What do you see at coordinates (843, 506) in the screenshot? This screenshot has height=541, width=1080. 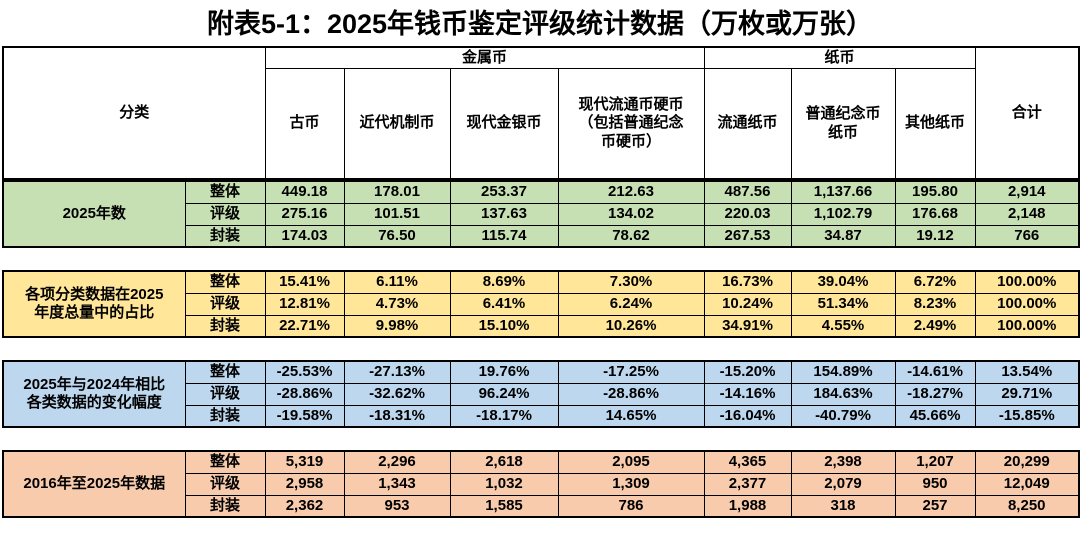 I see `data-cell: 318` at bounding box center [843, 506].